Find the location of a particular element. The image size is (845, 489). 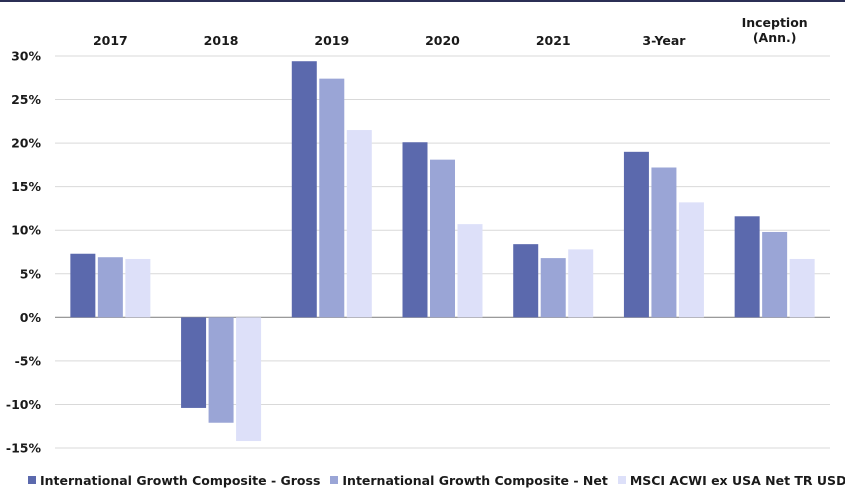

legend-label: International Growth Composite - Gross is located at coordinates (180, 480).